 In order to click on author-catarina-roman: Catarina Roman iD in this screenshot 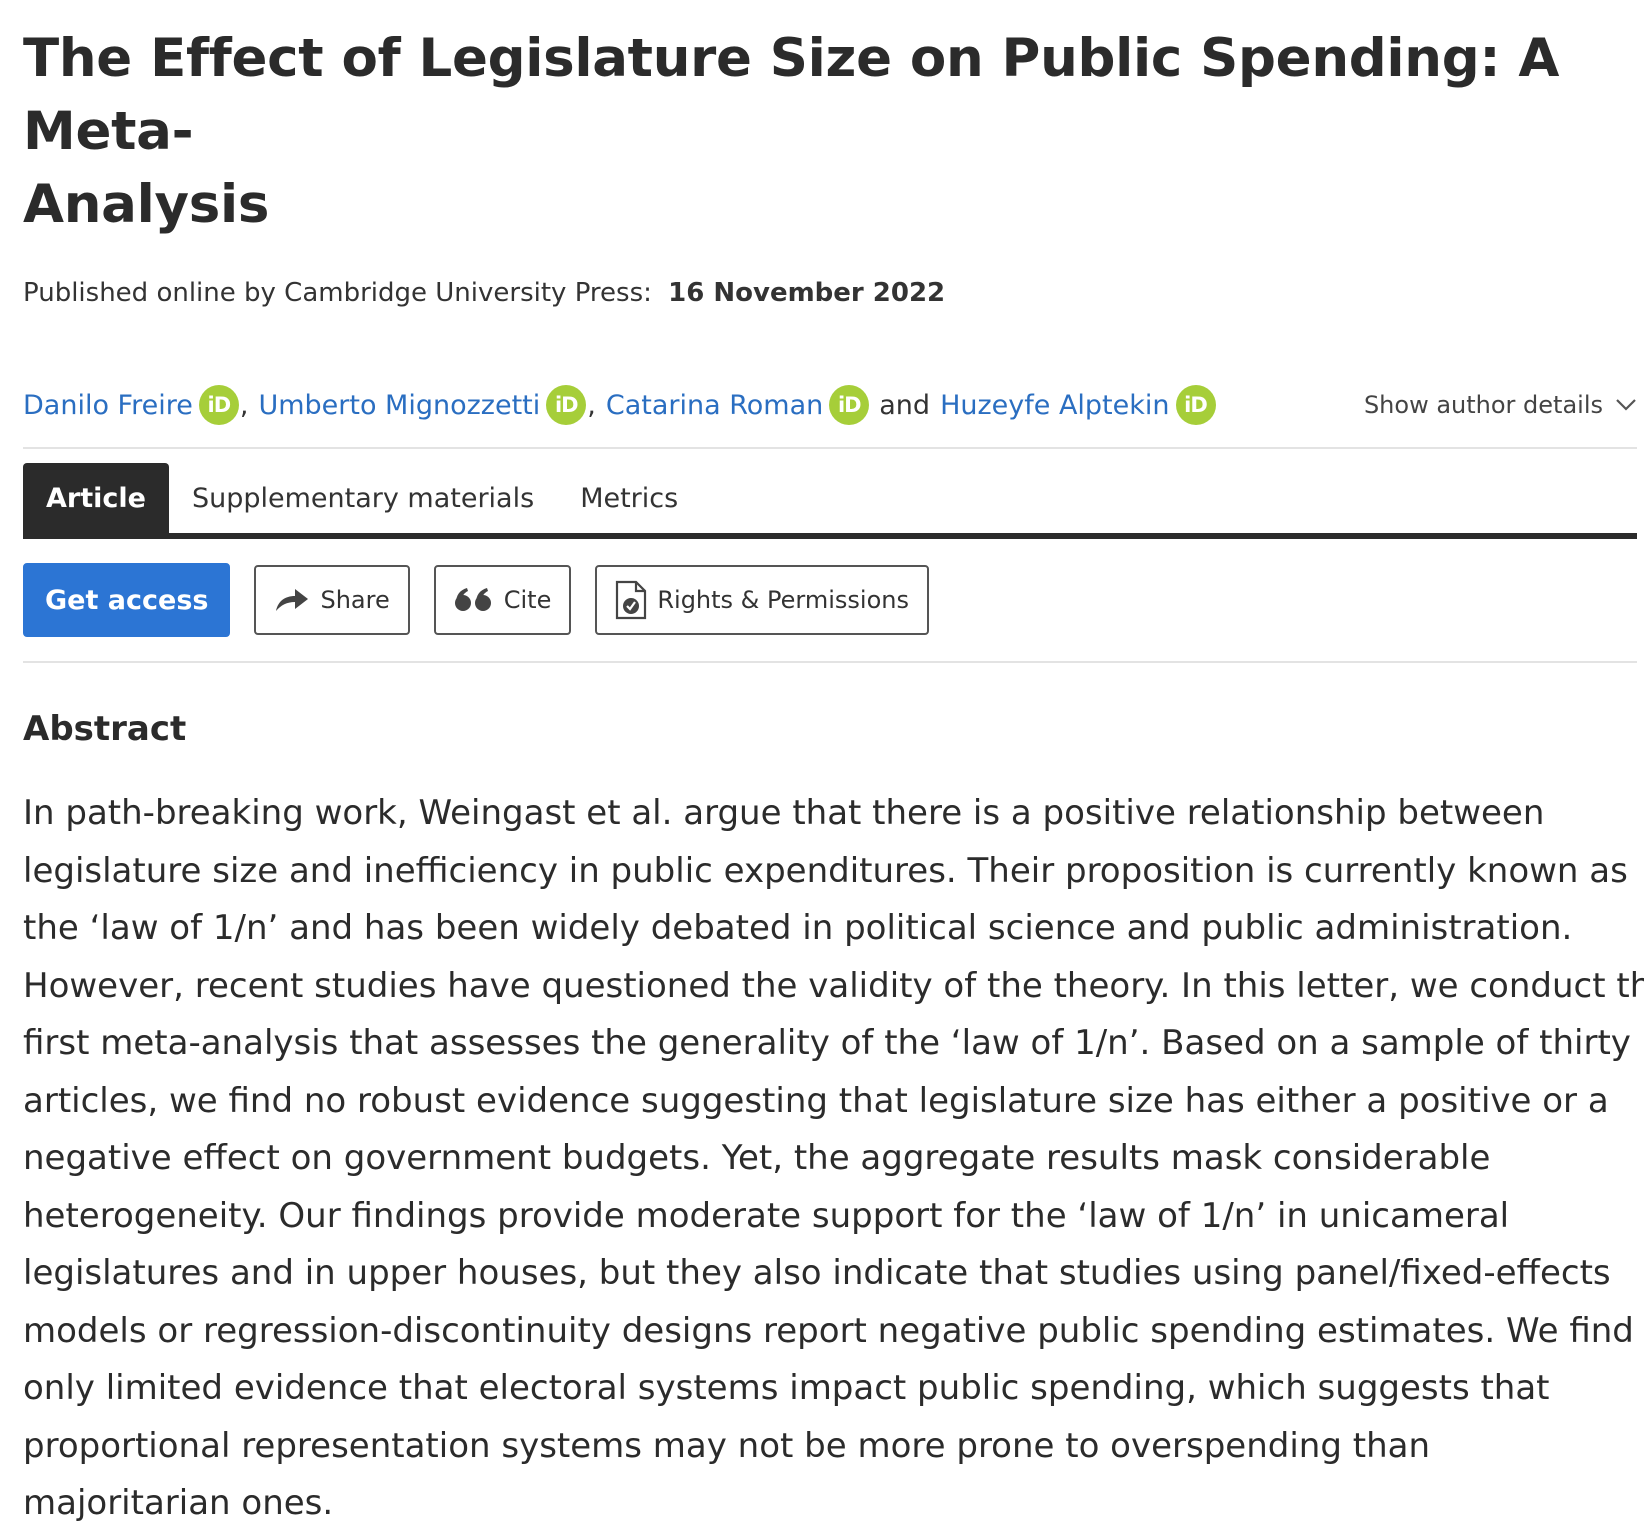, I will do `click(737, 405)`.